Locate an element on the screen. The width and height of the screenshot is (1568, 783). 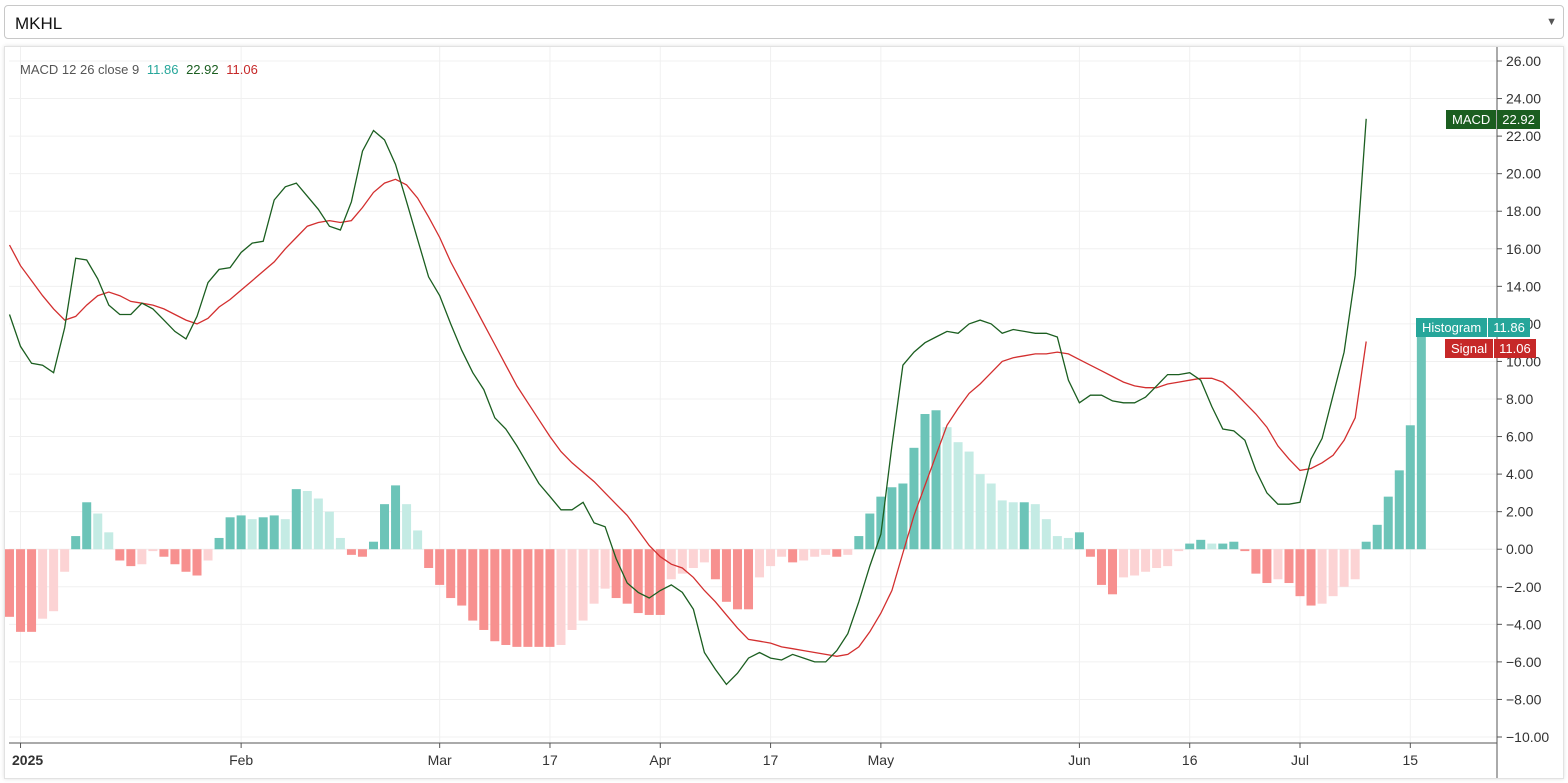
legend-macd-value: 22.92 is located at coordinates (202, 69).